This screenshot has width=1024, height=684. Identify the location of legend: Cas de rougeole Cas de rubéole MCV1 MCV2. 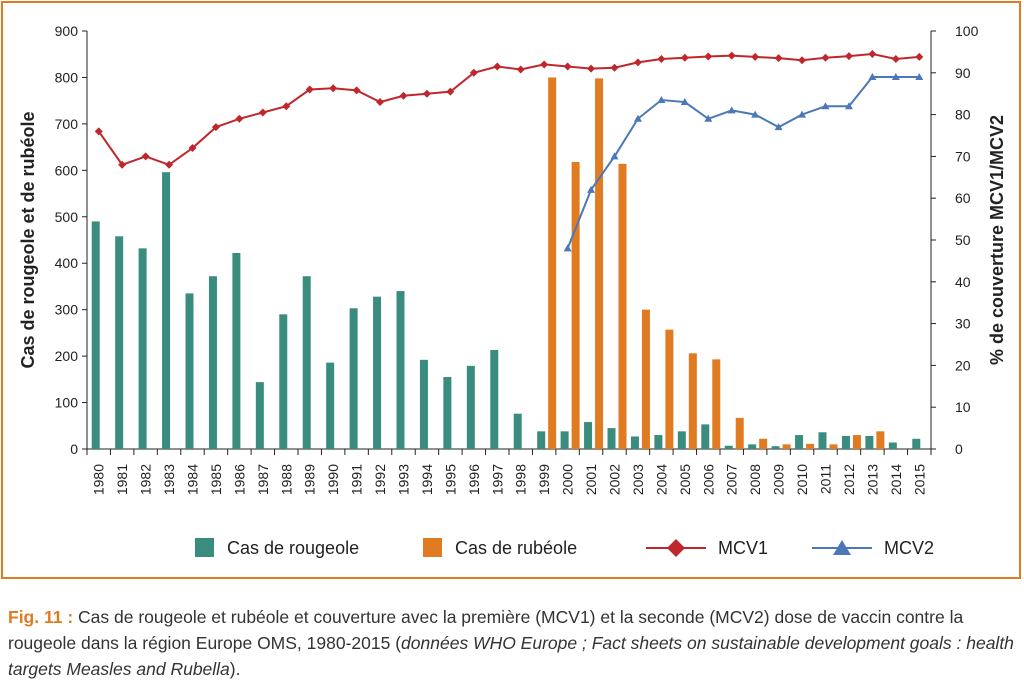
(564, 548).